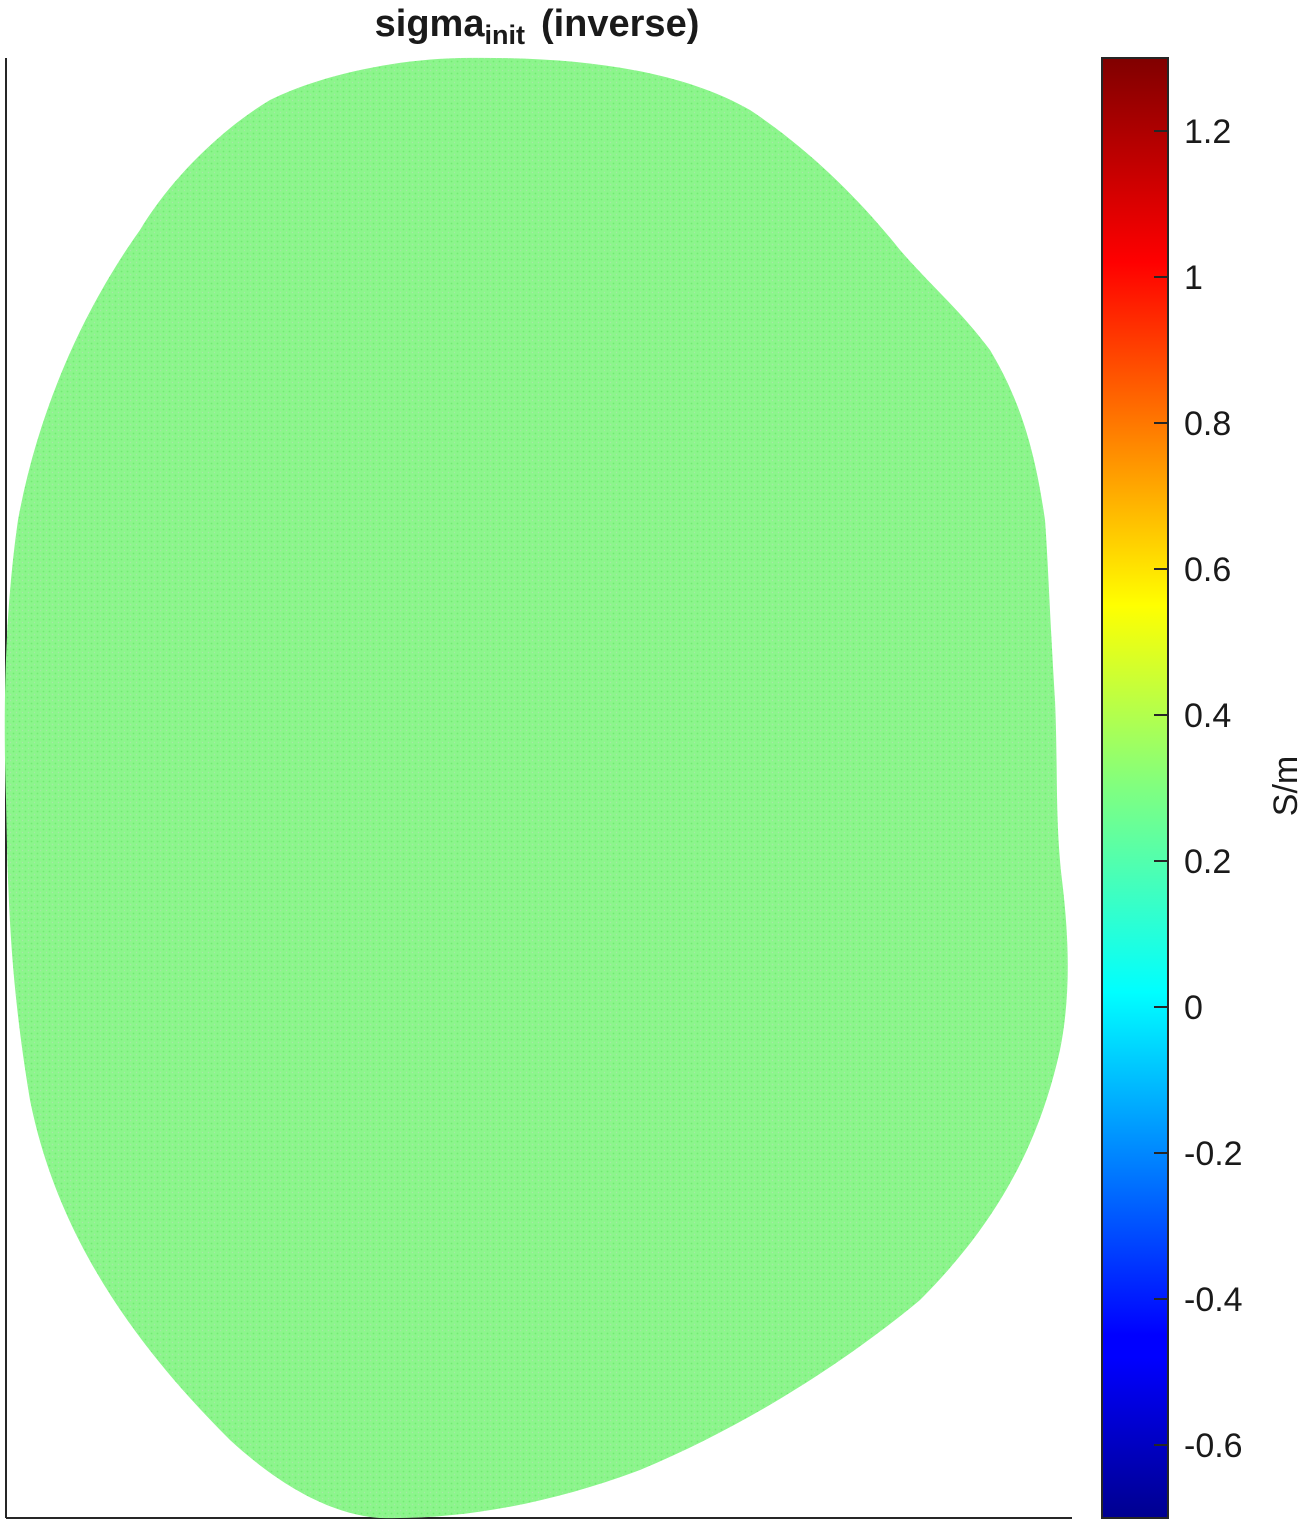 This screenshot has width=1302, height=1523. What do you see at coordinates (504, 35) in the screenshot?
I see `title-subscript: init` at bounding box center [504, 35].